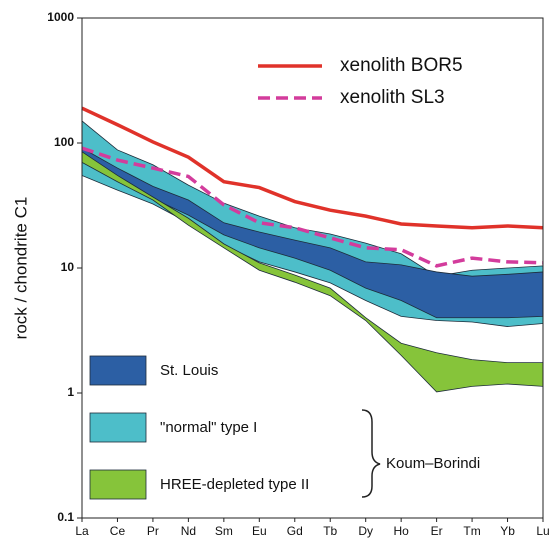  I want to click on y-axis-label: rock / chondrite C1, so click(20, 268).